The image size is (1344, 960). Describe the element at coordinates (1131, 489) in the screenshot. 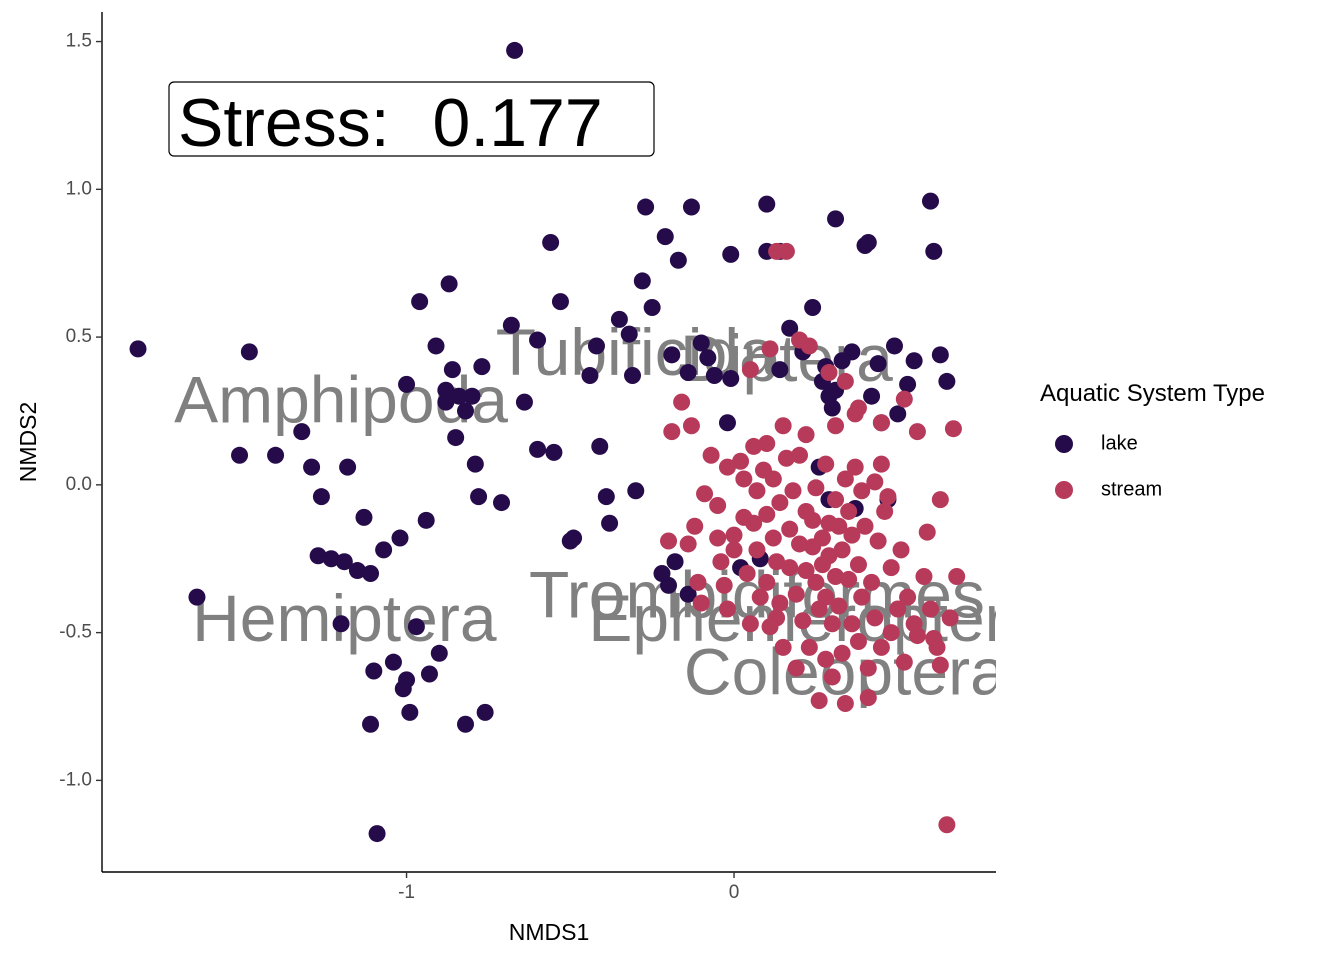

I see `legend-label-stream: stream` at that location.